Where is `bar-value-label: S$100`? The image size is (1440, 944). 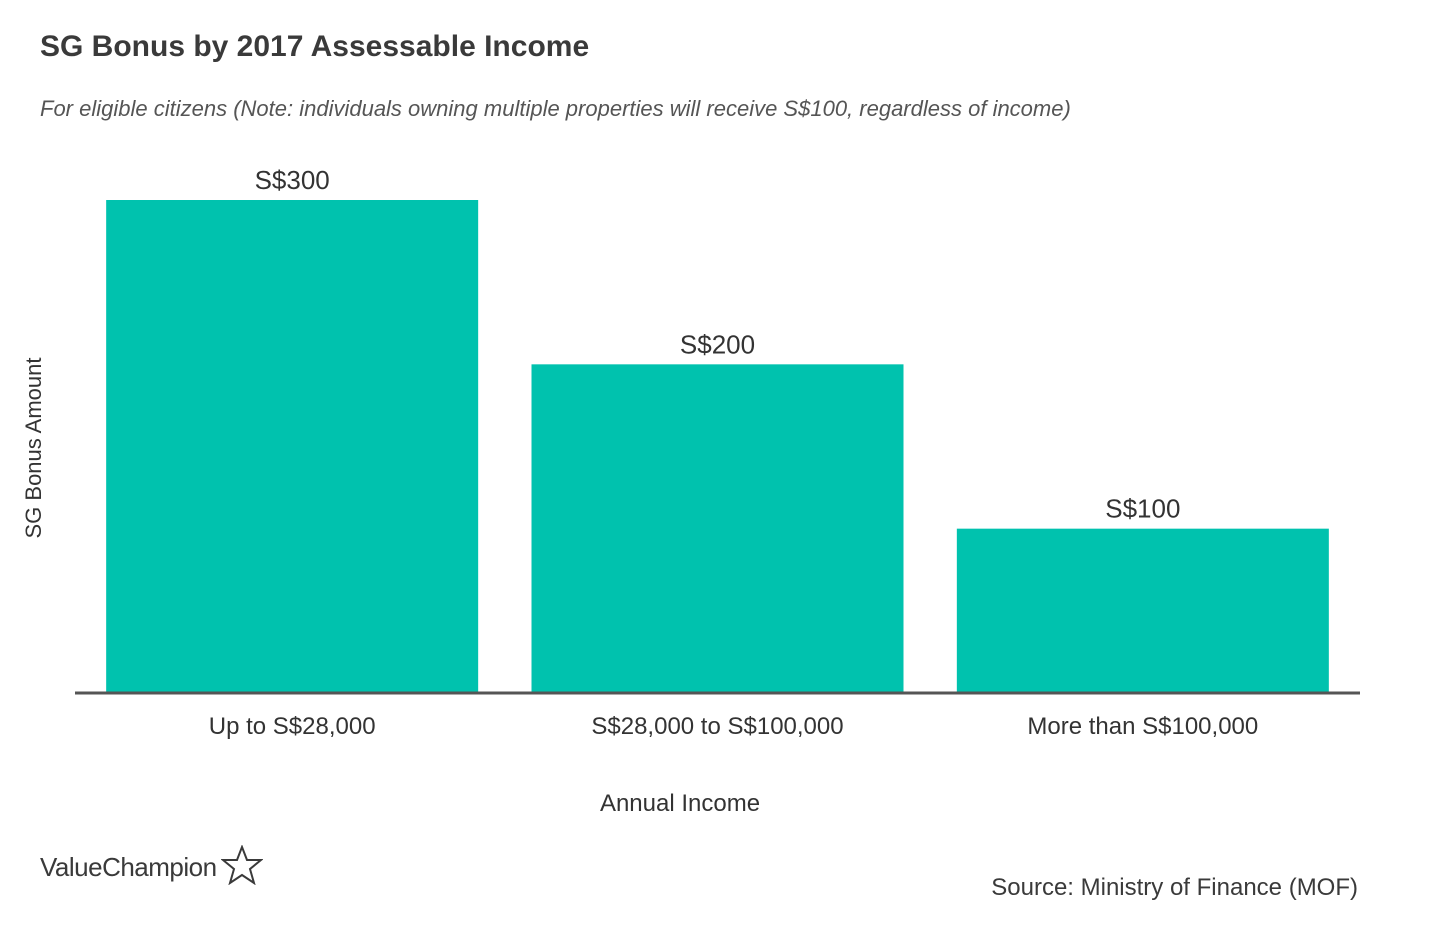 bar-value-label: S$100 is located at coordinates (1142, 509).